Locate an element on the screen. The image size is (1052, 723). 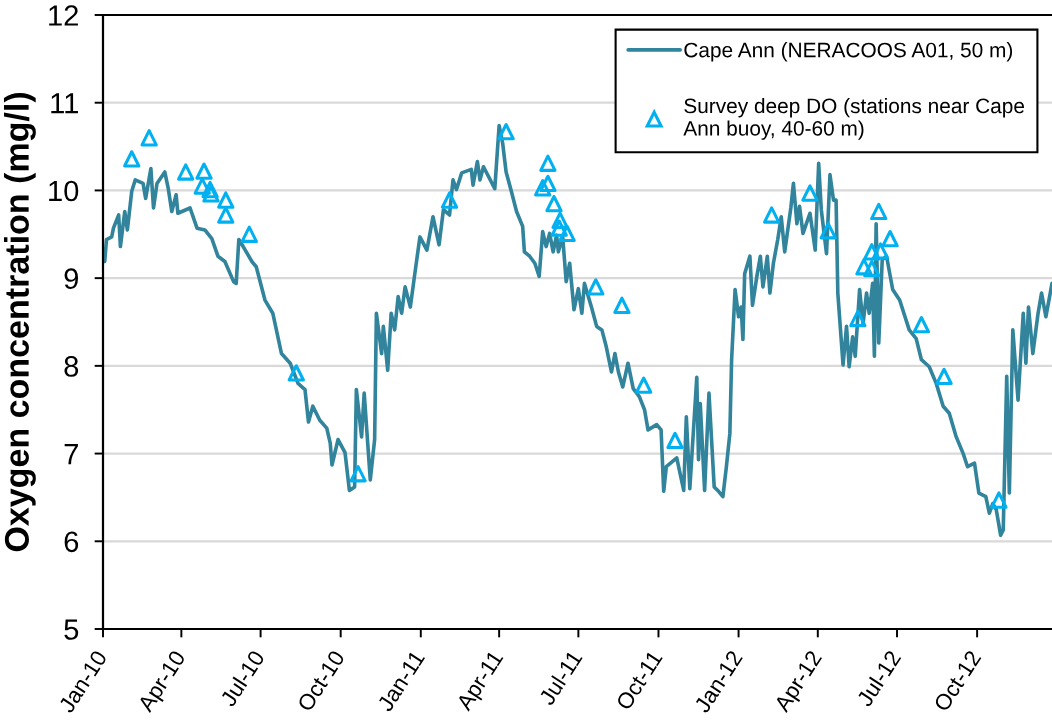
y-tick-label: 9 is located at coordinates (71, 278).